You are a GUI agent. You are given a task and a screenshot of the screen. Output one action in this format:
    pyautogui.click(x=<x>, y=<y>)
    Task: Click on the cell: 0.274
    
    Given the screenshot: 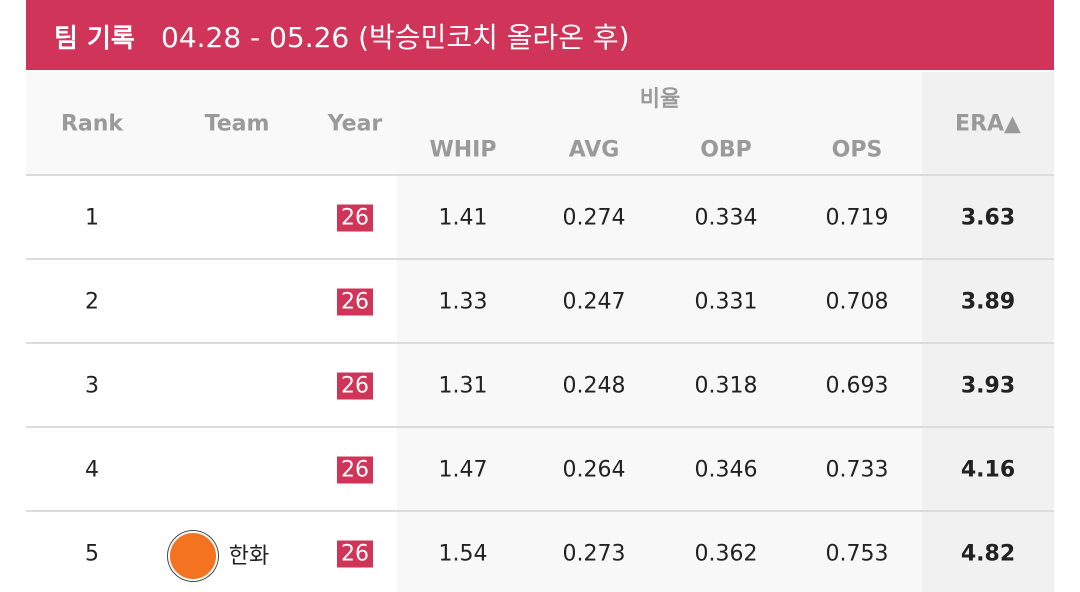 What is the action you would take?
    pyautogui.click(x=594, y=218)
    